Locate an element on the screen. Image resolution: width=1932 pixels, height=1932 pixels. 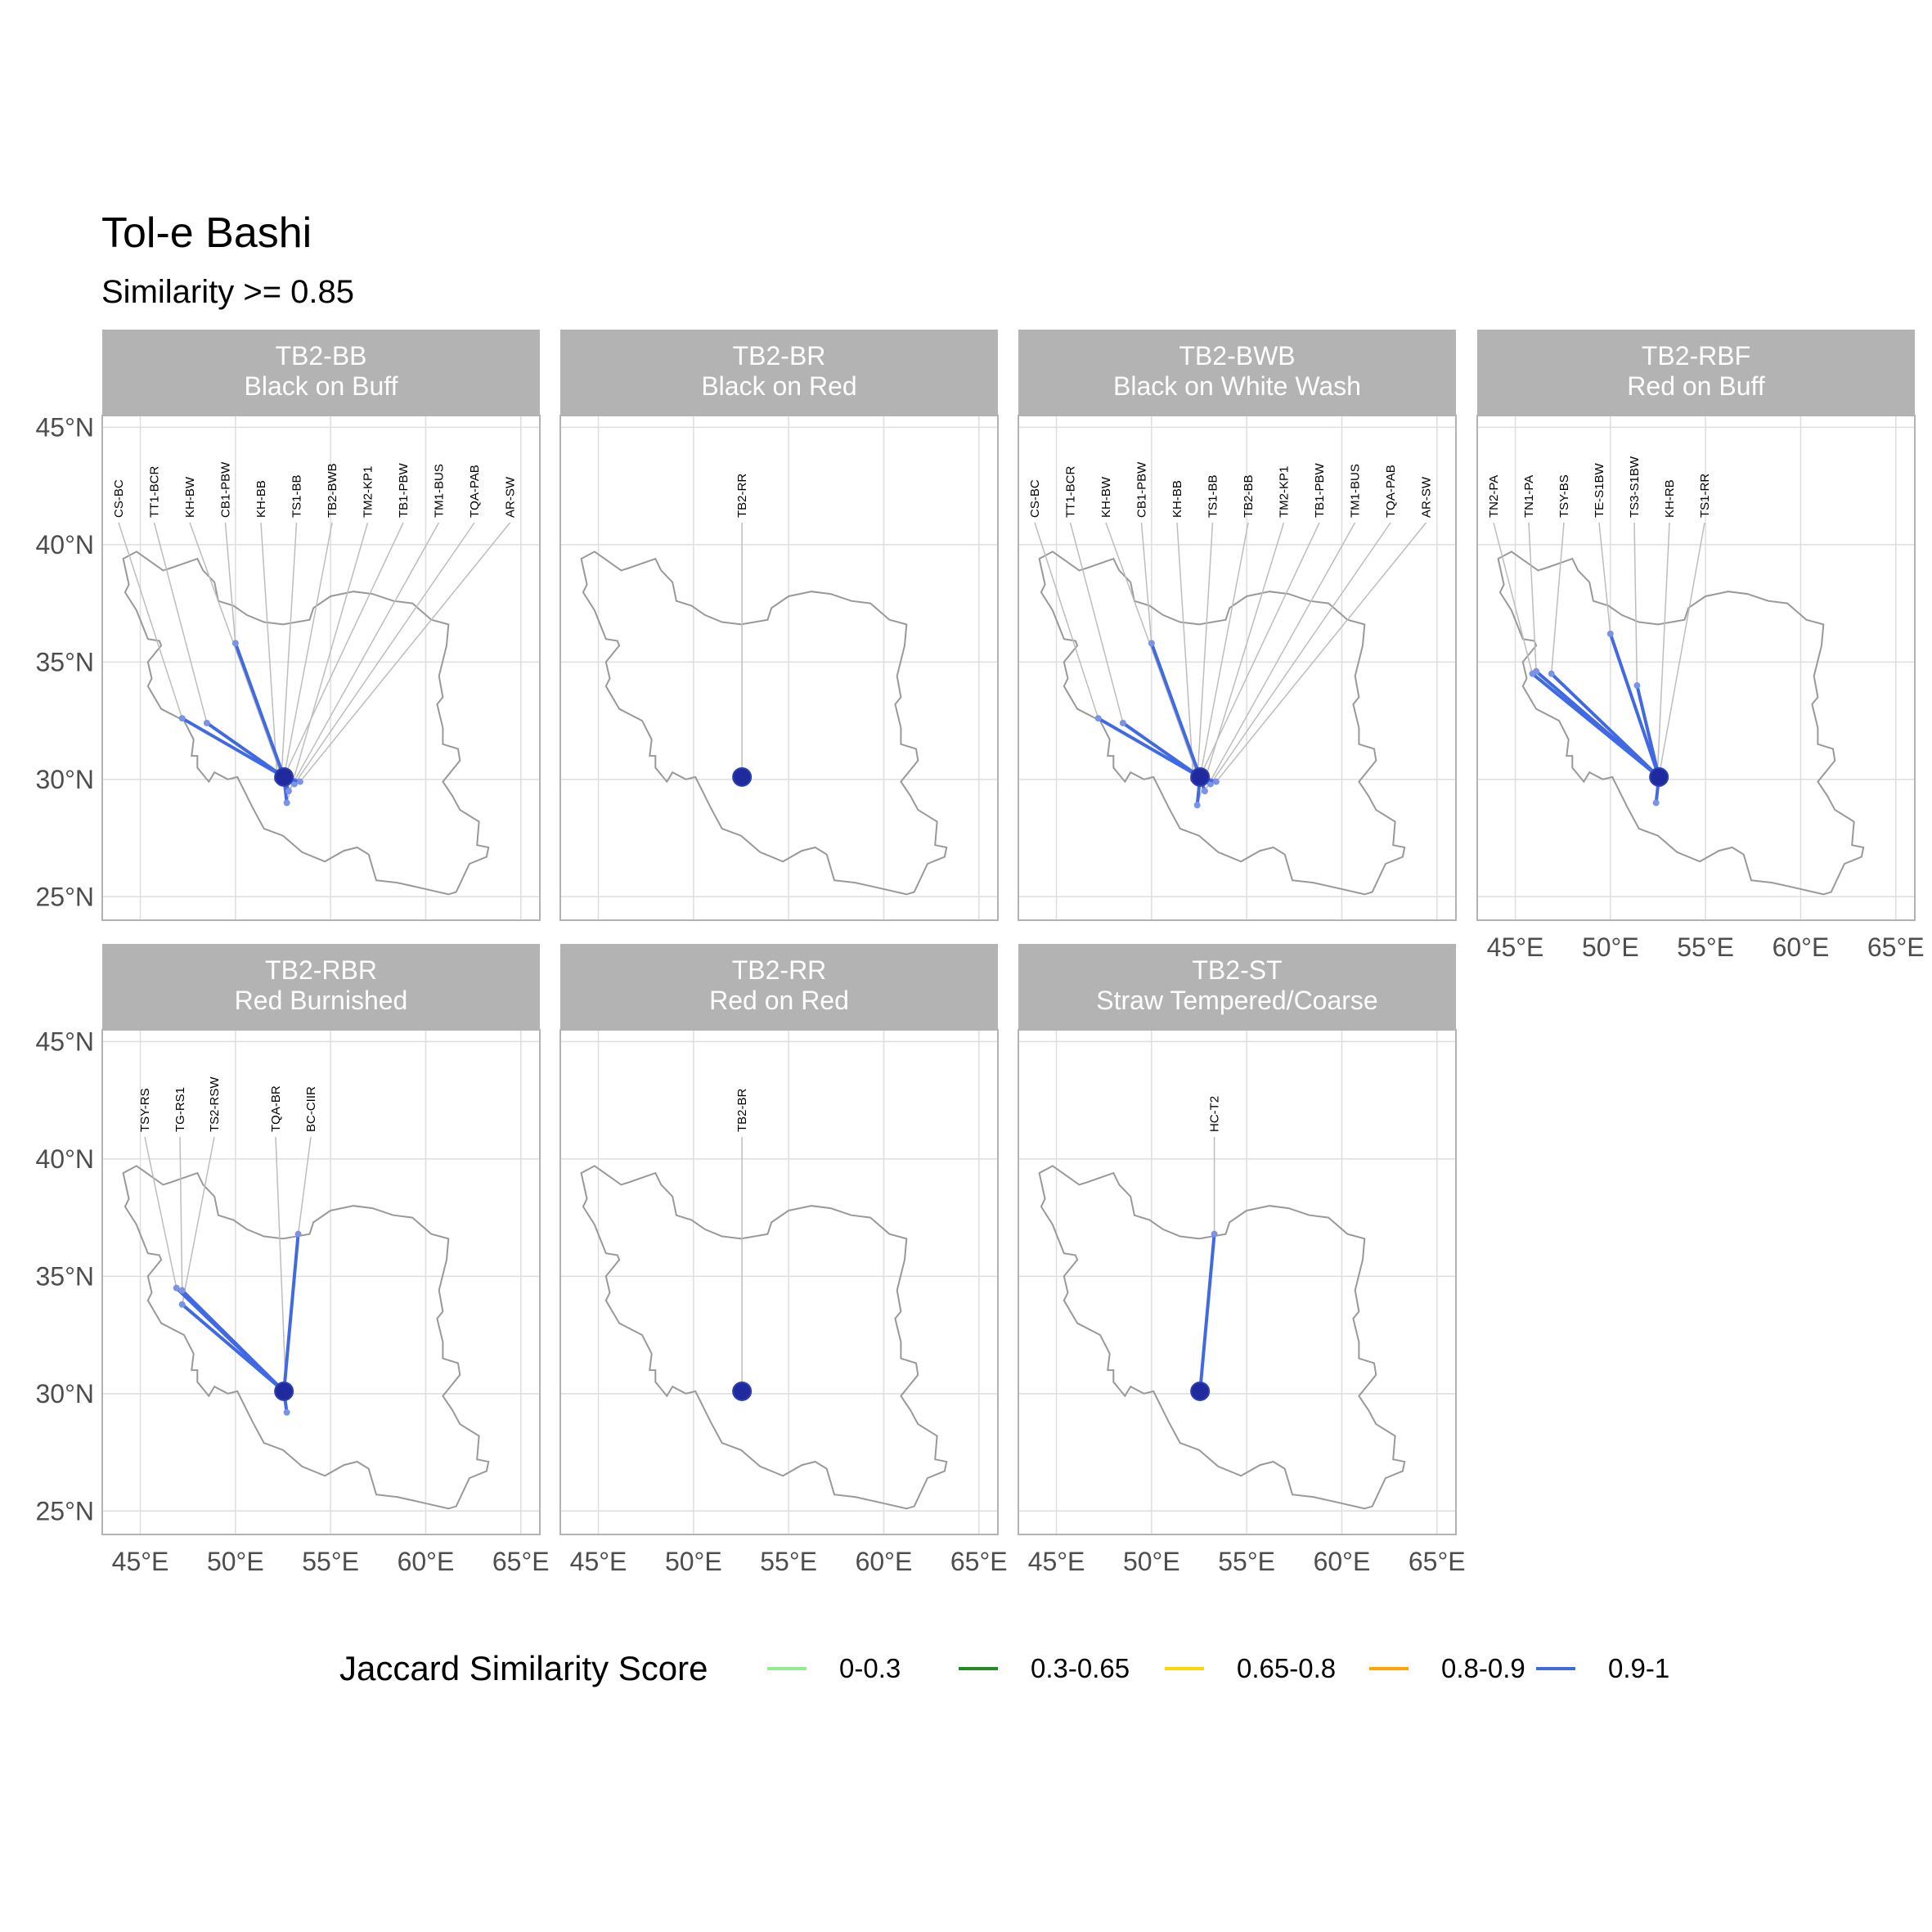
chart-title: Tol-e Bashi is located at coordinates (207, 233).